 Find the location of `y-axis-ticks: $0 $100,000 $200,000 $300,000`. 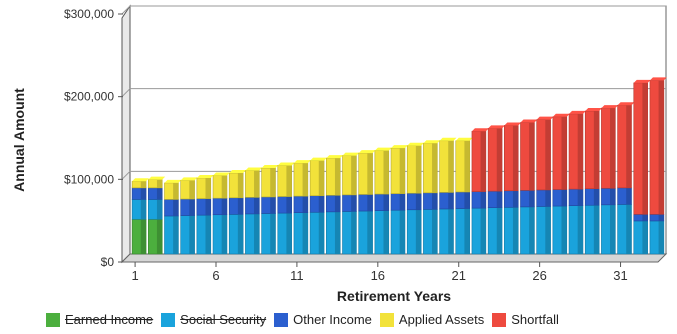

y-axis-ticks: $0 $100,000 $200,000 $300,000 is located at coordinates (93, 138).